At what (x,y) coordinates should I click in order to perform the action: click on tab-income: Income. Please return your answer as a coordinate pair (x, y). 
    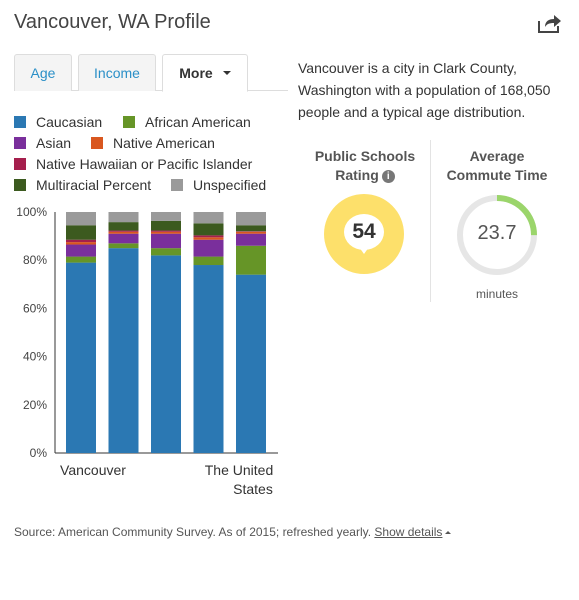
    Looking at the image, I should click on (117, 72).